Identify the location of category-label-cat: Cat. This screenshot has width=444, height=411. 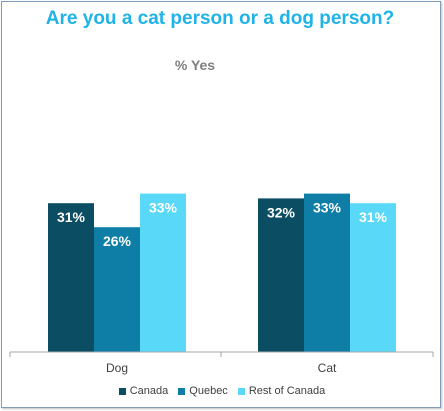
(327, 368).